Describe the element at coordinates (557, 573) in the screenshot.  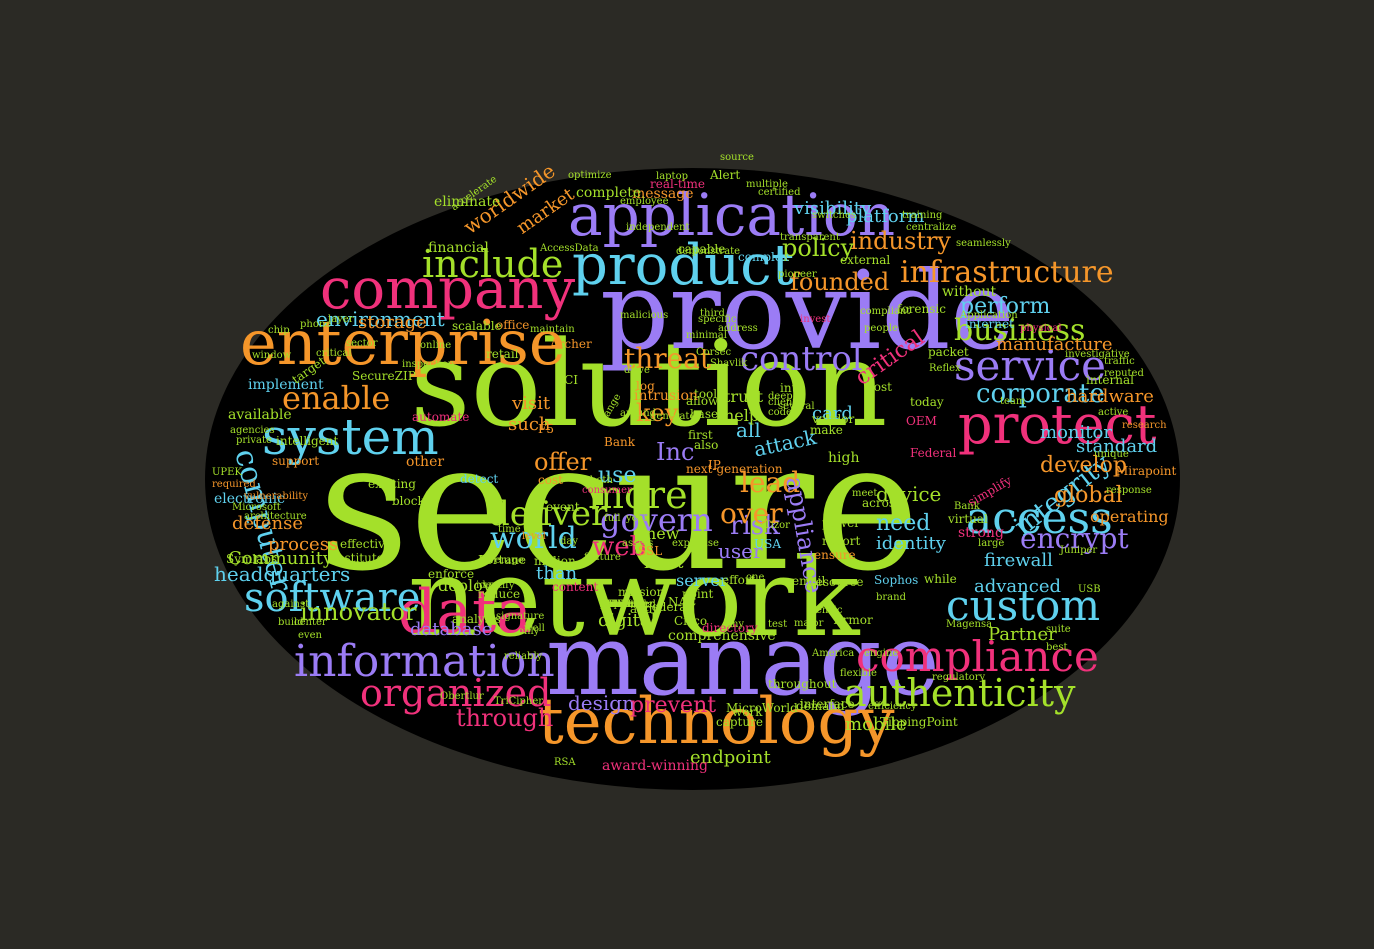
I see `cloud-word: than` at that location.